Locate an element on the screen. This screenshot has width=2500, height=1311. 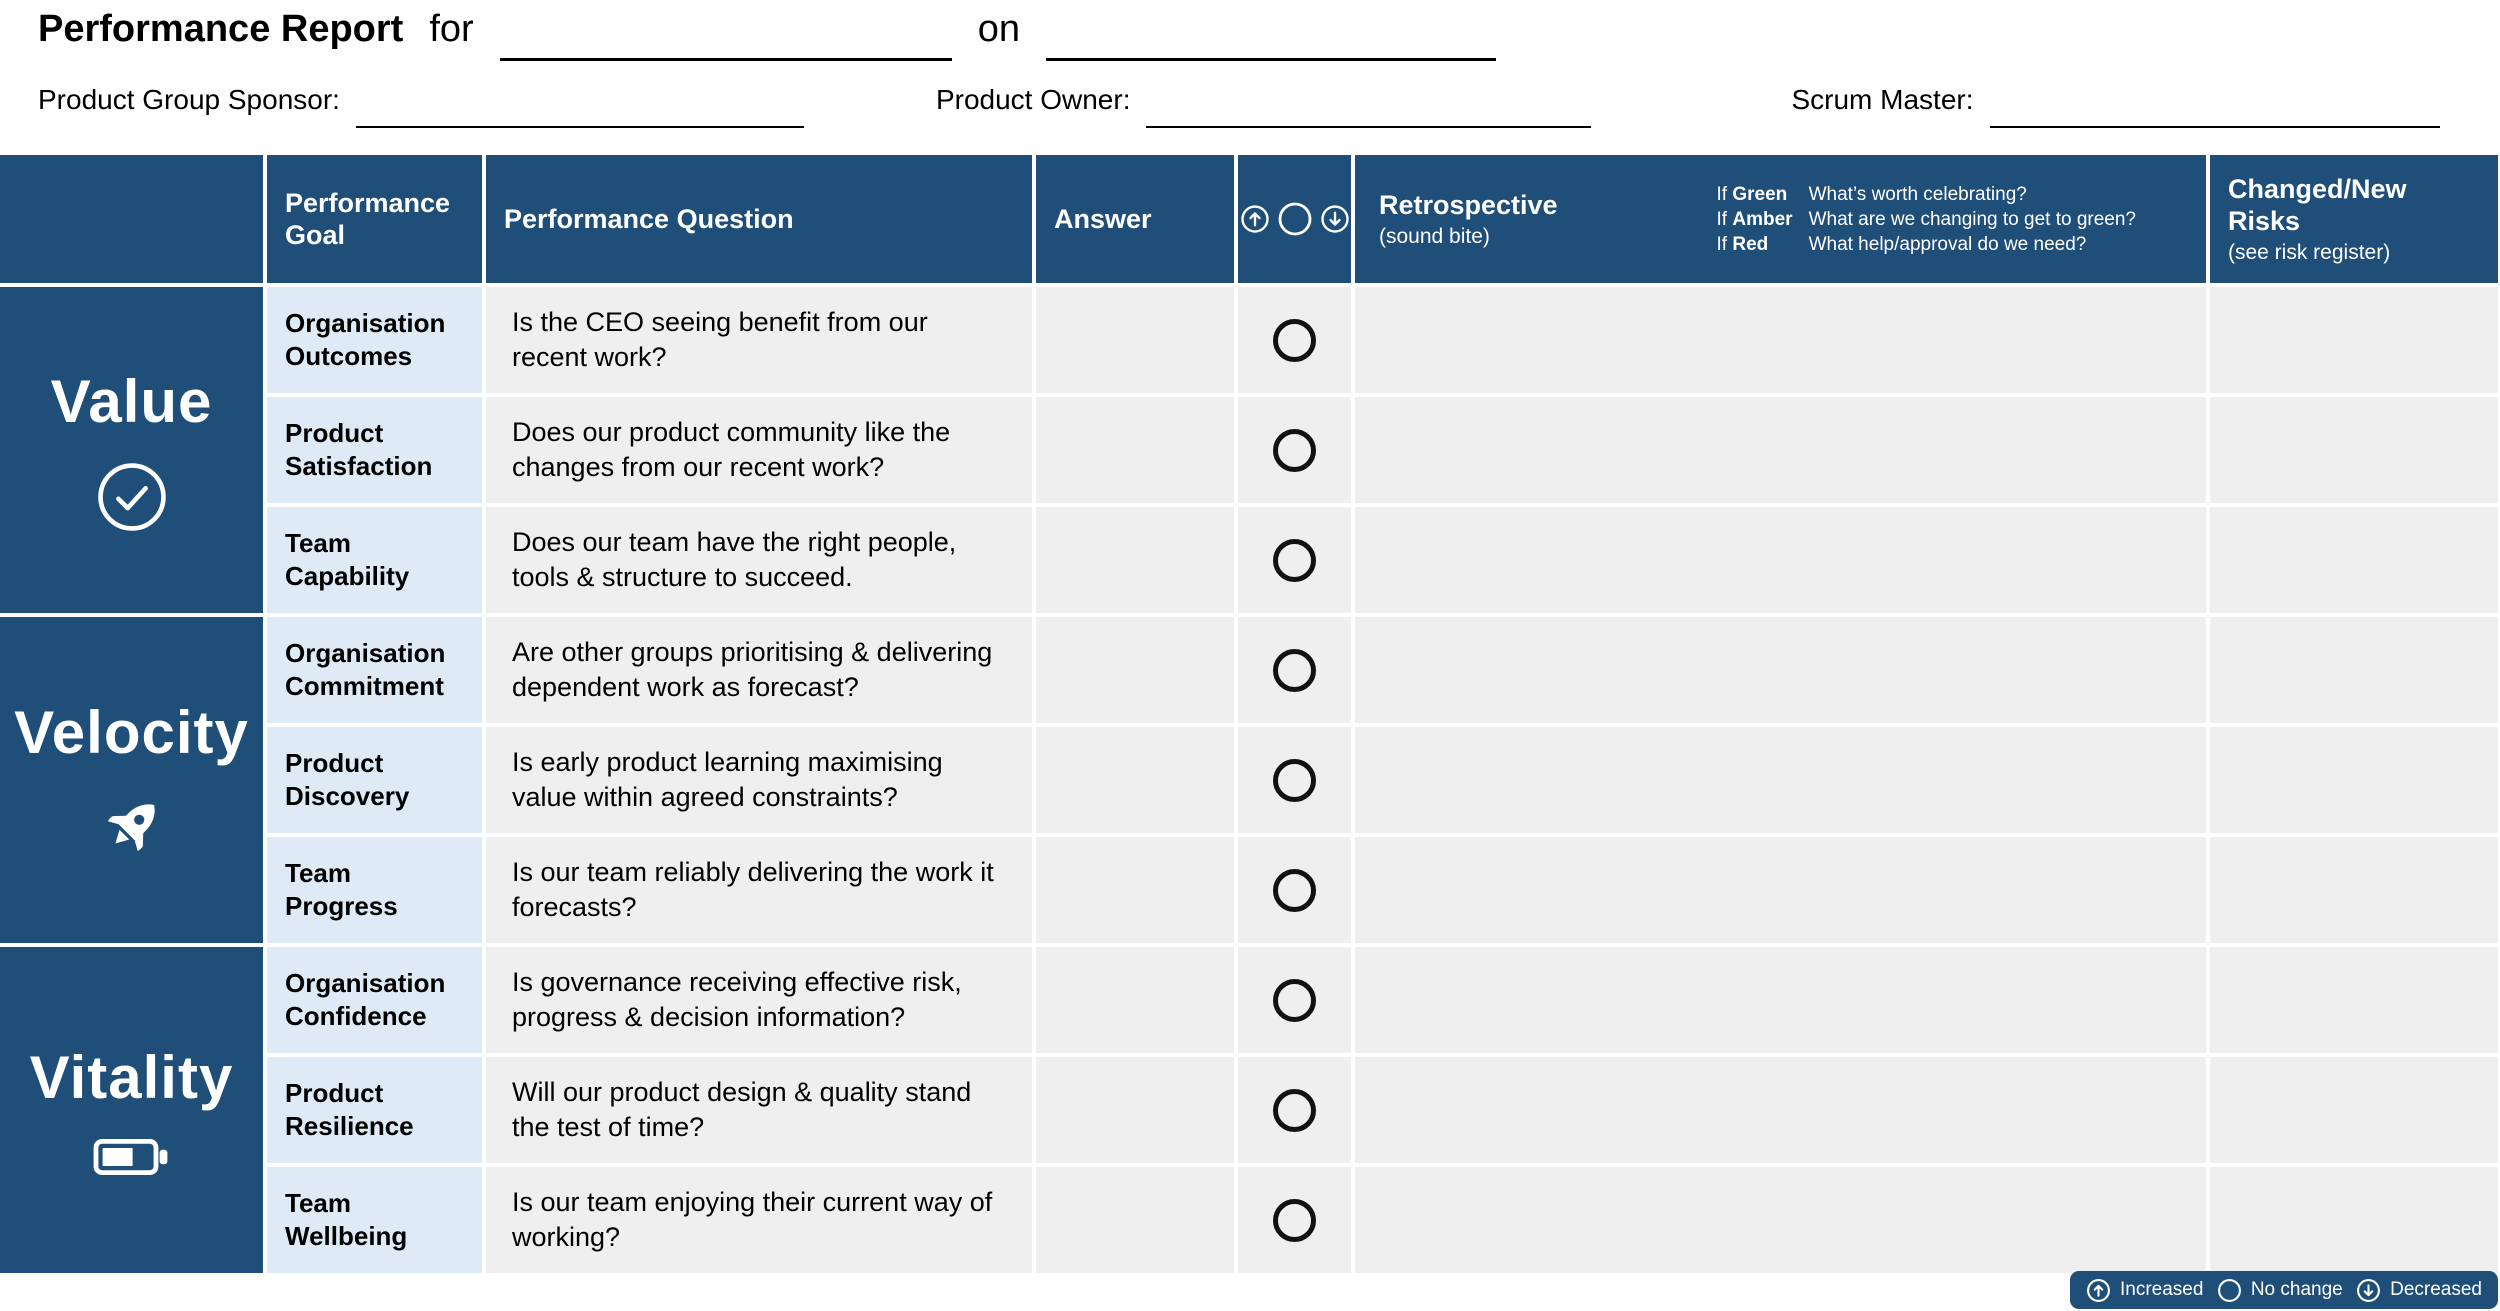
legend-no-change: No change is located at coordinates (2280, 1290).